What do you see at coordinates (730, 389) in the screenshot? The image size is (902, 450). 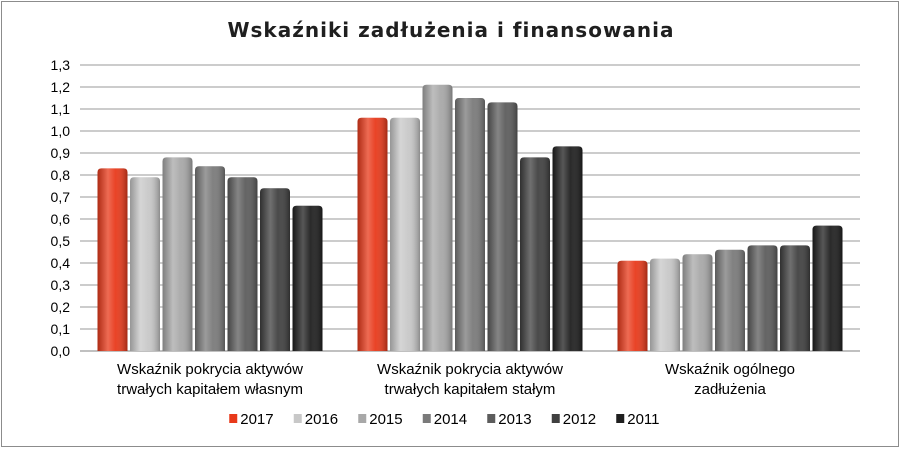 I see `category-label: zadłużenia` at bounding box center [730, 389].